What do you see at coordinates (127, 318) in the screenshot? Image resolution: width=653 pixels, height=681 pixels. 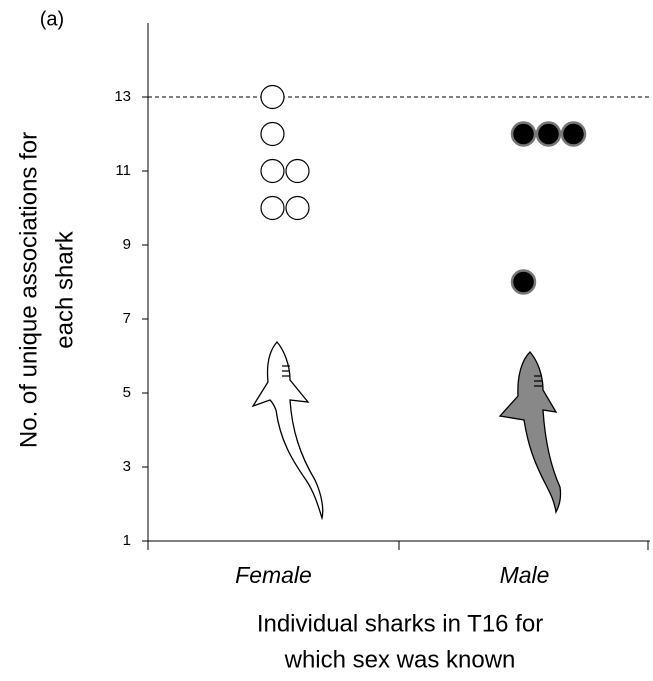 I see `y-tick-label: 7` at bounding box center [127, 318].